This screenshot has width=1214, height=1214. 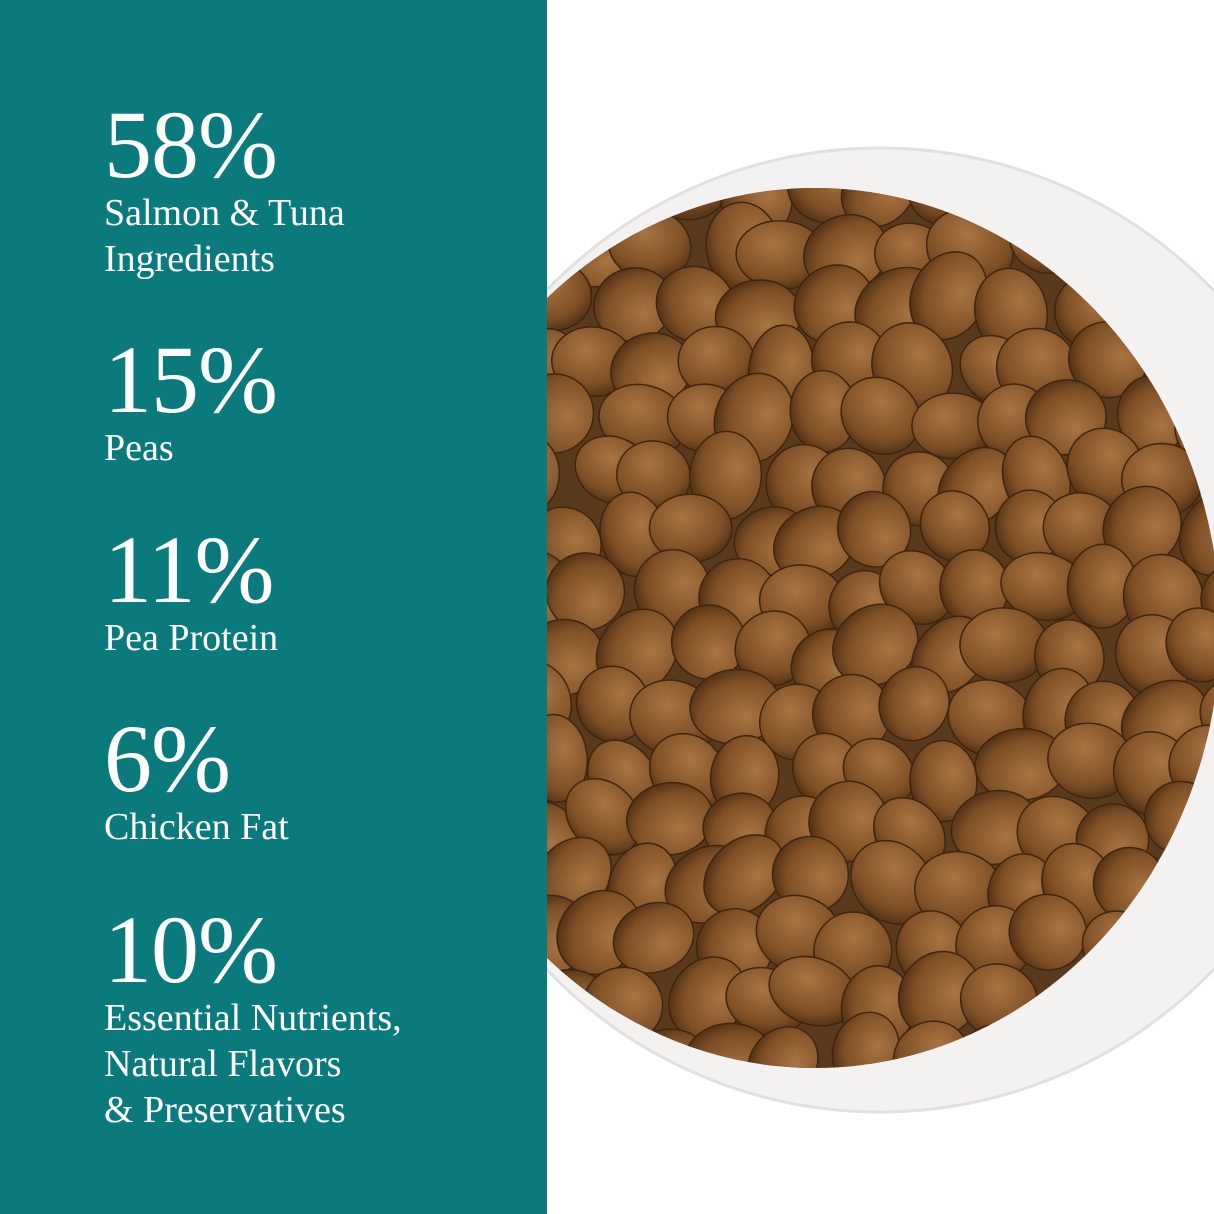 I want to click on stat-pea-protein: 11% Pea Protein, so click(x=191, y=588).